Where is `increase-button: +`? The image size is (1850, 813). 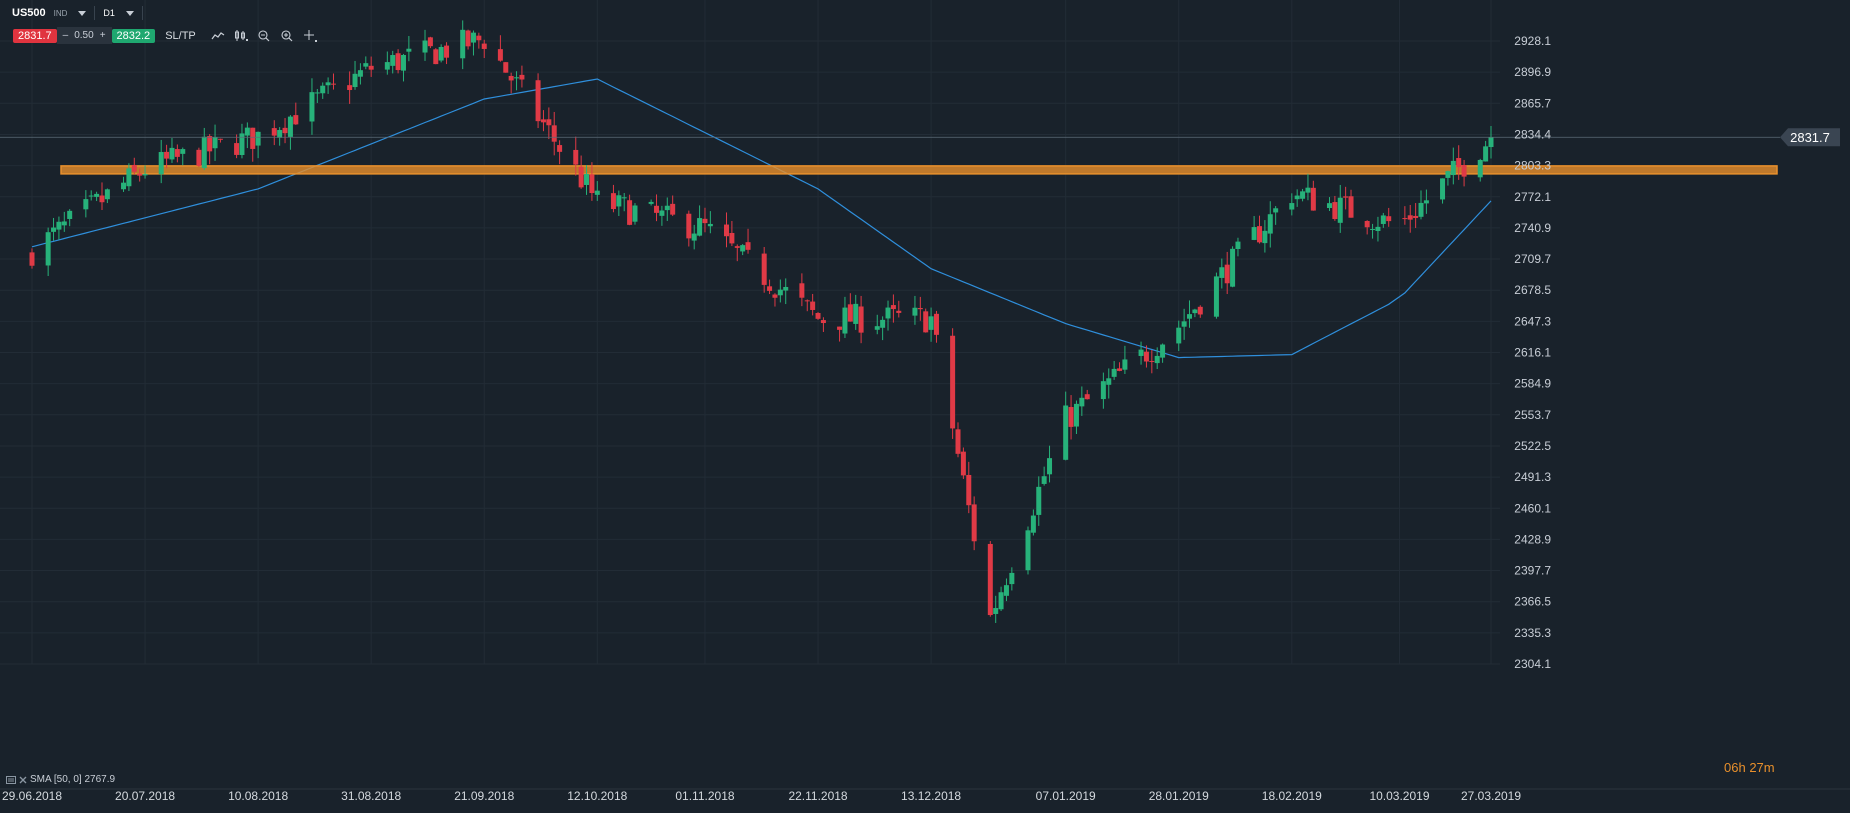
increase-button: + is located at coordinates (102, 35).